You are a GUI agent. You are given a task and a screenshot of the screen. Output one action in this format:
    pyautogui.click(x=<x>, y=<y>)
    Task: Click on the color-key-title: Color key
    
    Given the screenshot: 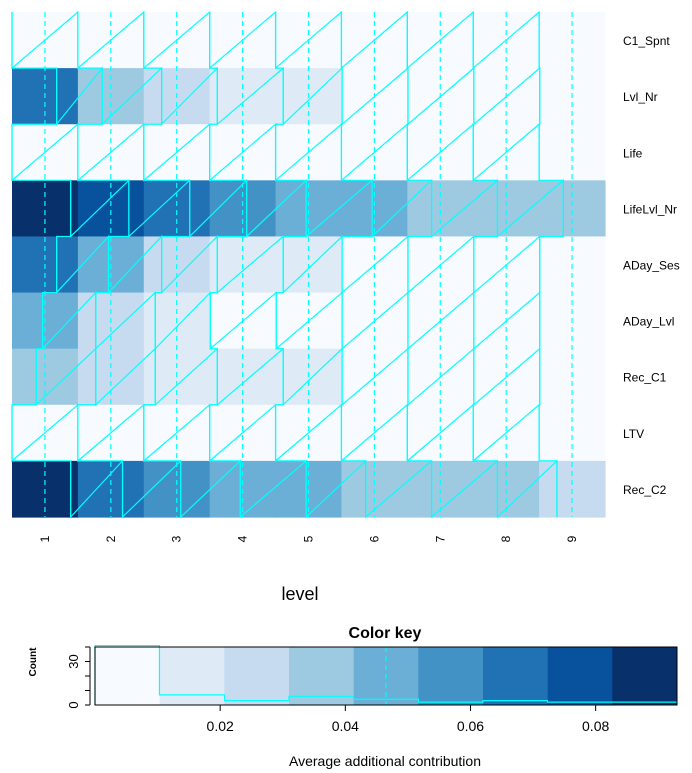 What is the action you would take?
    pyautogui.click(x=385, y=633)
    